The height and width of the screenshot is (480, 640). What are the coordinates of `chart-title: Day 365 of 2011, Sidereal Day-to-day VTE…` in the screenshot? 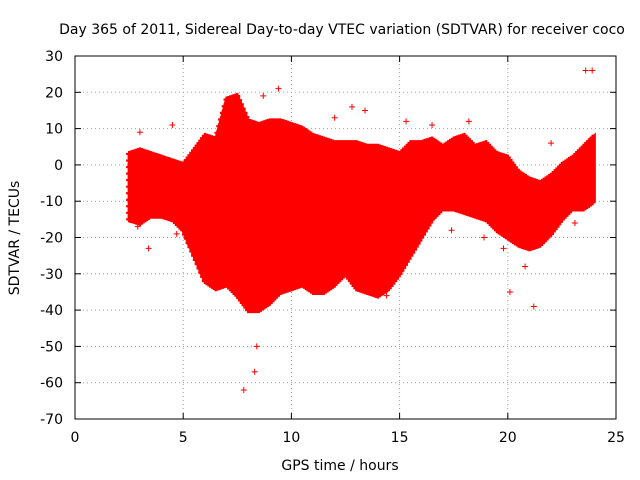 It's located at (342, 30).